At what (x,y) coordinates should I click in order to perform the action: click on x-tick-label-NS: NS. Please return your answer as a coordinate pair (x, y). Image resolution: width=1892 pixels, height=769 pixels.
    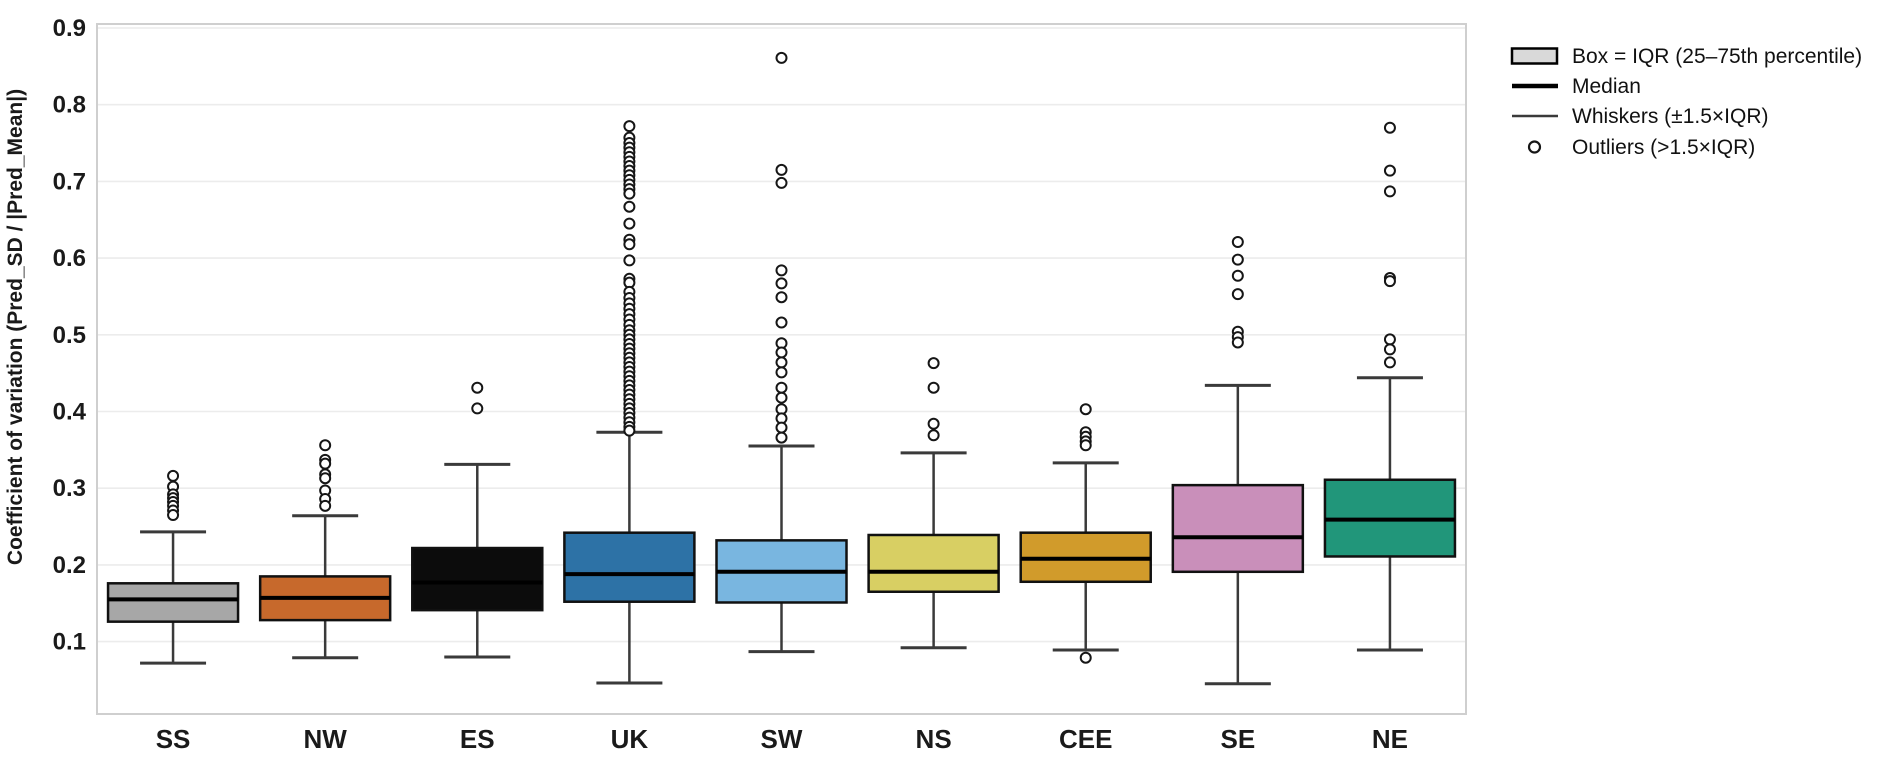
    Looking at the image, I should click on (934, 739).